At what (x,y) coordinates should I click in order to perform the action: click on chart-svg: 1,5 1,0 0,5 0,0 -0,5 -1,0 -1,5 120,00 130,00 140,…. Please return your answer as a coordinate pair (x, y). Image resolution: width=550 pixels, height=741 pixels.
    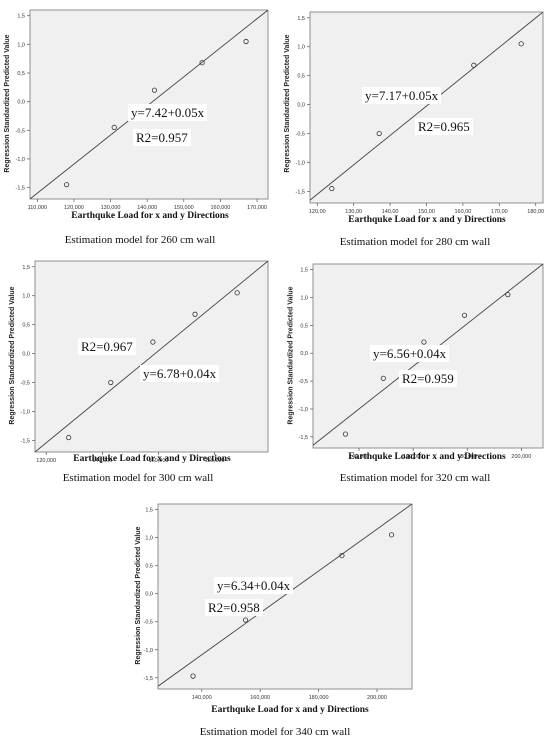
    Looking at the image, I should click on (420, 113).